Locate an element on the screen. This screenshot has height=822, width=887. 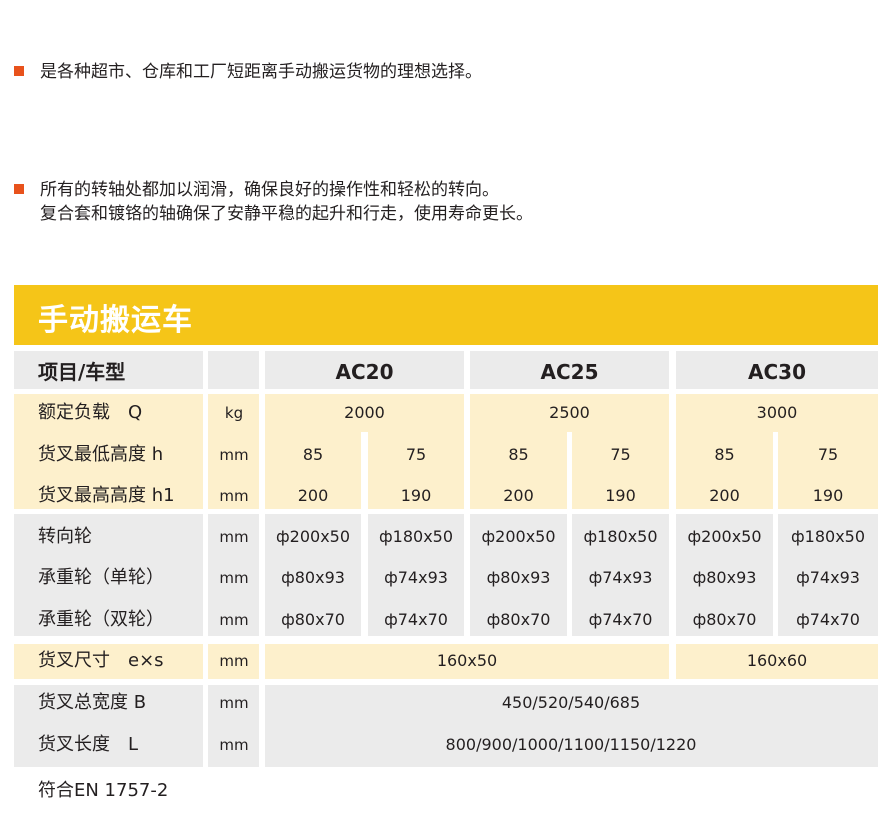
group-load-height-unit-cell is located at coordinates (233, 451).